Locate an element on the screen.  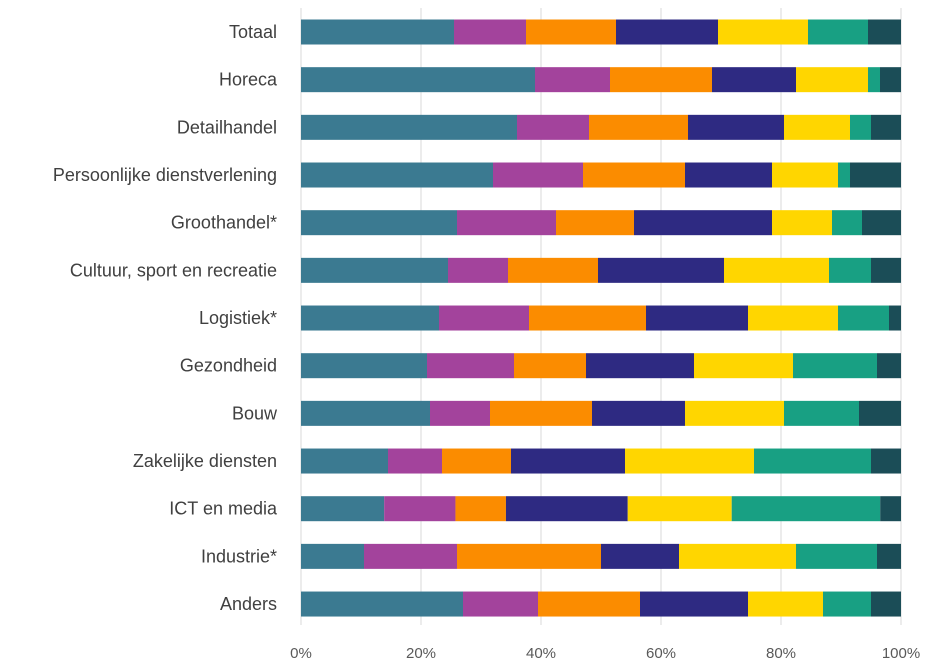
x-tick-label: 100% is located at coordinates (901, 653).